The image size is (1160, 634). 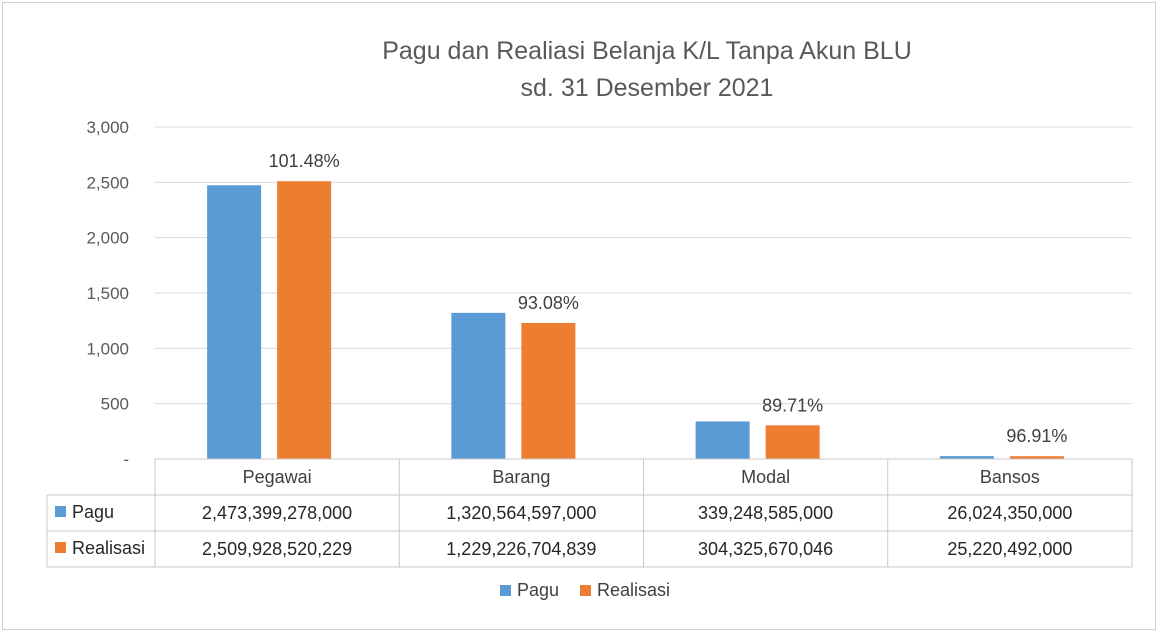 What do you see at coordinates (304, 320) in the screenshot?
I see `bar-realisasi-pegawai` at bounding box center [304, 320].